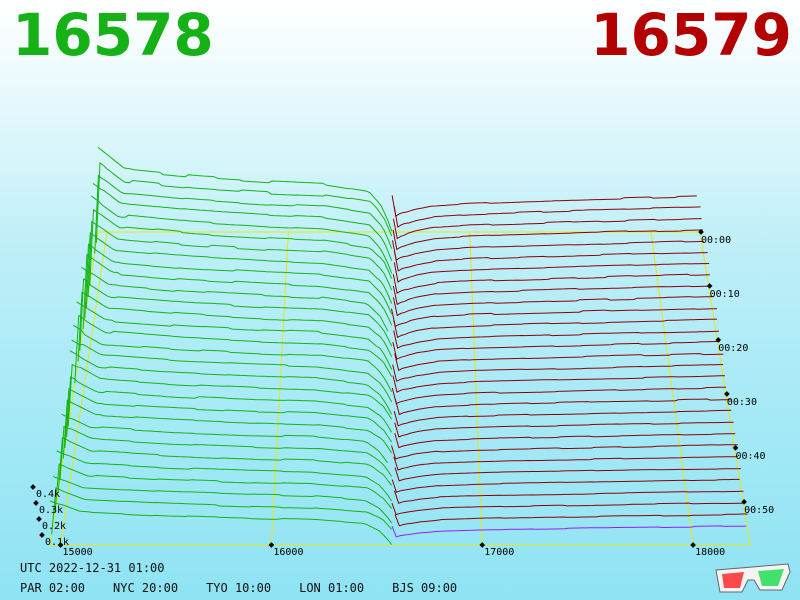 This screenshot has height=600, width=800. I want to click on y-tick-label: 0.2k, so click(54, 526).